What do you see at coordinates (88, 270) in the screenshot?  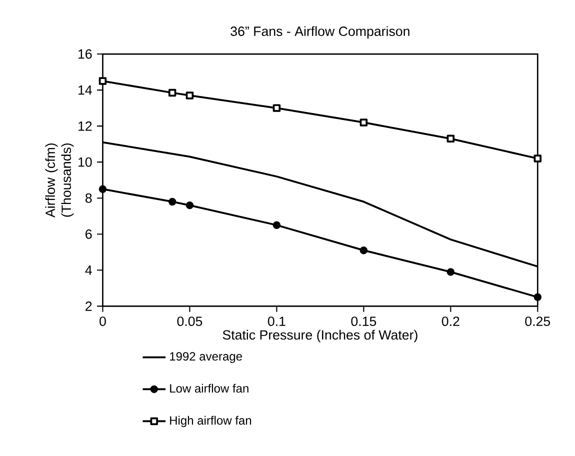 I see `y-tick-label: 4` at bounding box center [88, 270].